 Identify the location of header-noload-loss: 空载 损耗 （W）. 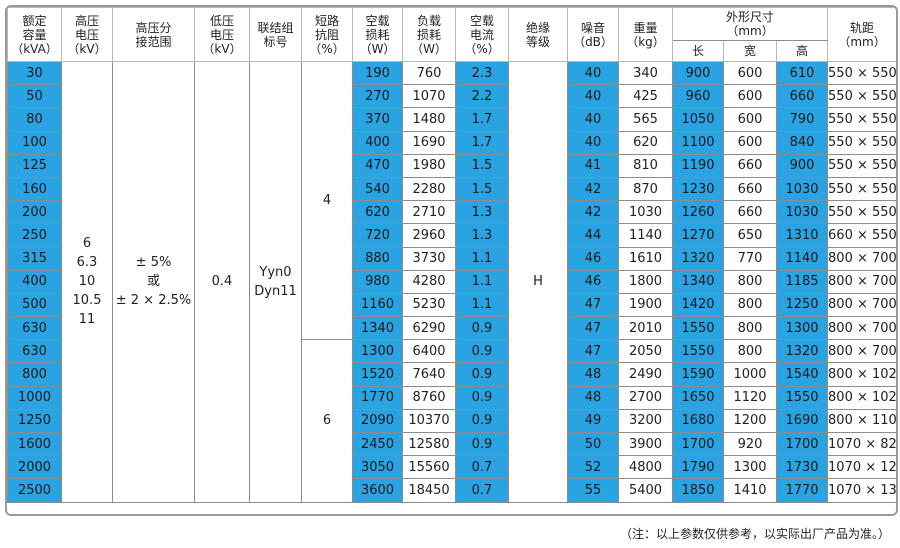
(377, 34).